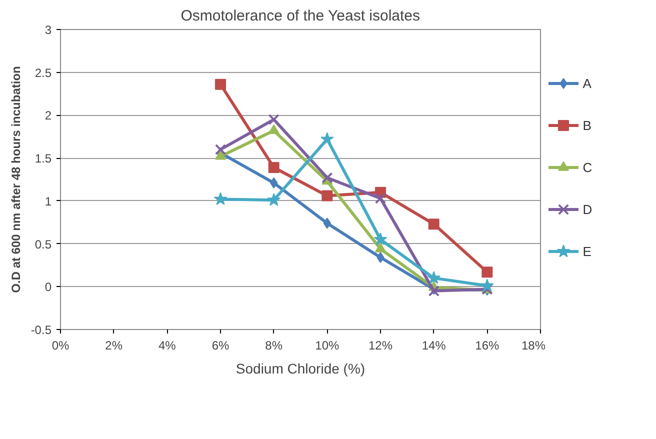  Describe the element at coordinates (48, 287) in the screenshot. I see `y-tick-label: 0` at that location.